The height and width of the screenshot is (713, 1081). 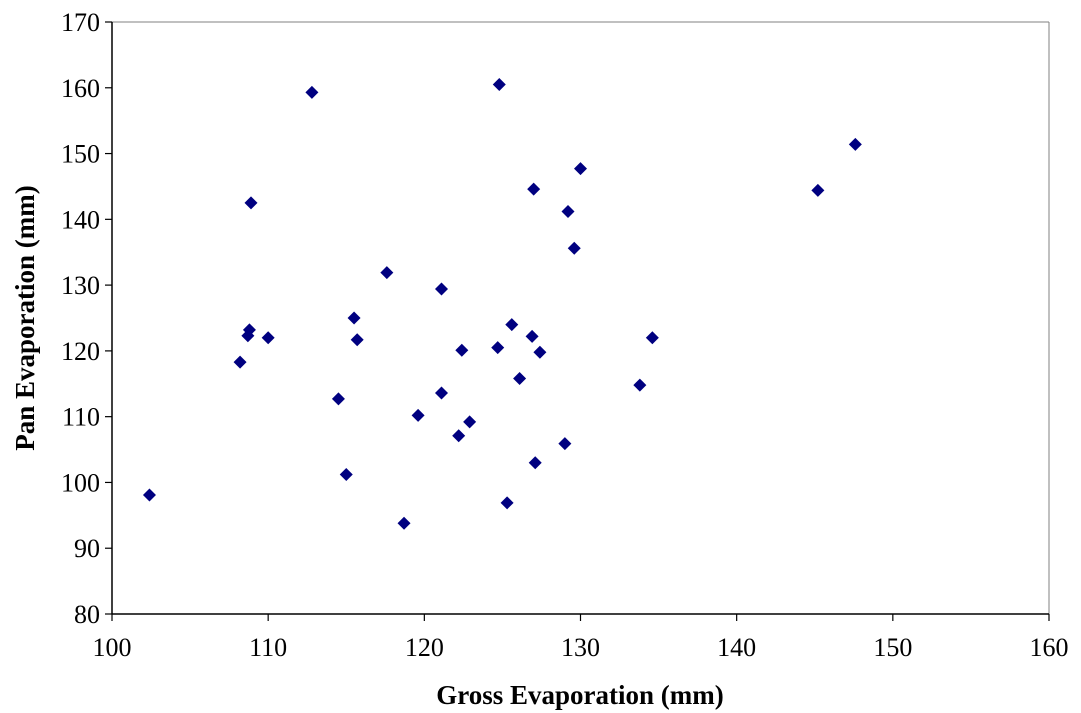 What do you see at coordinates (25, 318) in the screenshot?
I see `y-axis-title: Pan Evaporation (mm)` at bounding box center [25, 318].